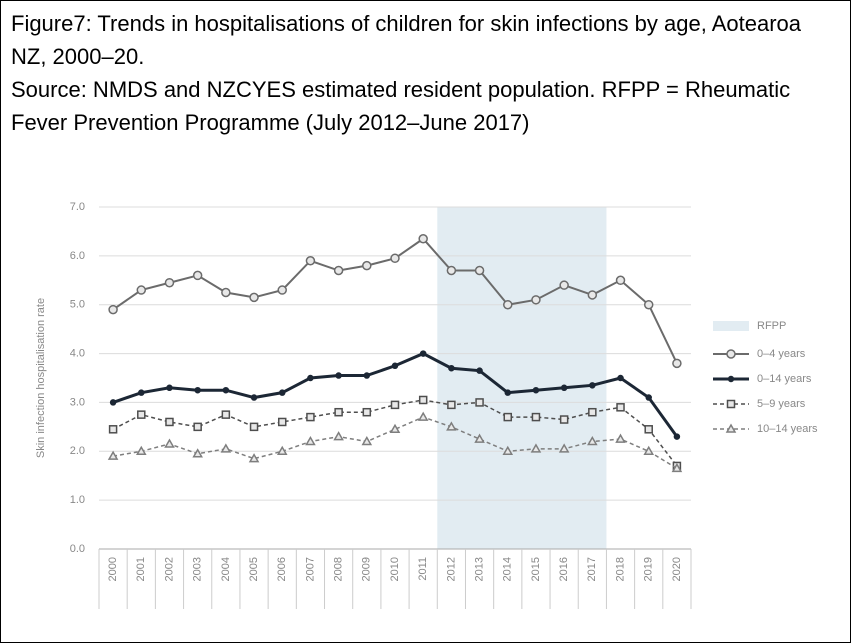  What do you see at coordinates (677, 569) in the screenshot?
I see `x-tick-label: 2020` at bounding box center [677, 569].